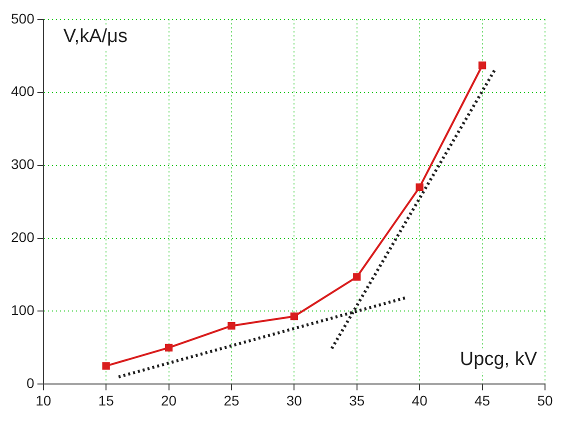 This screenshot has width=567, height=421. Describe the element at coordinates (23, 237) in the screenshot. I see `y-tick-label: 200` at that location.